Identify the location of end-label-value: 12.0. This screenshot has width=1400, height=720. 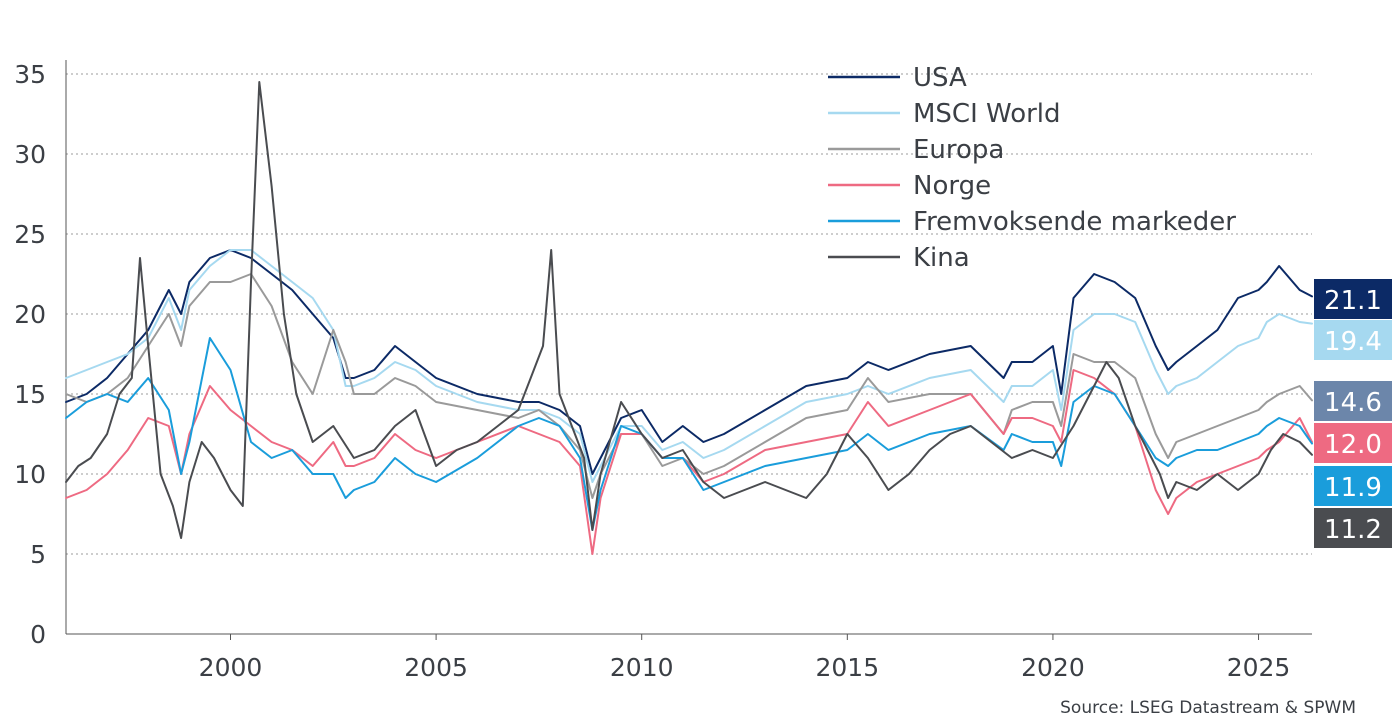
(1353, 445).